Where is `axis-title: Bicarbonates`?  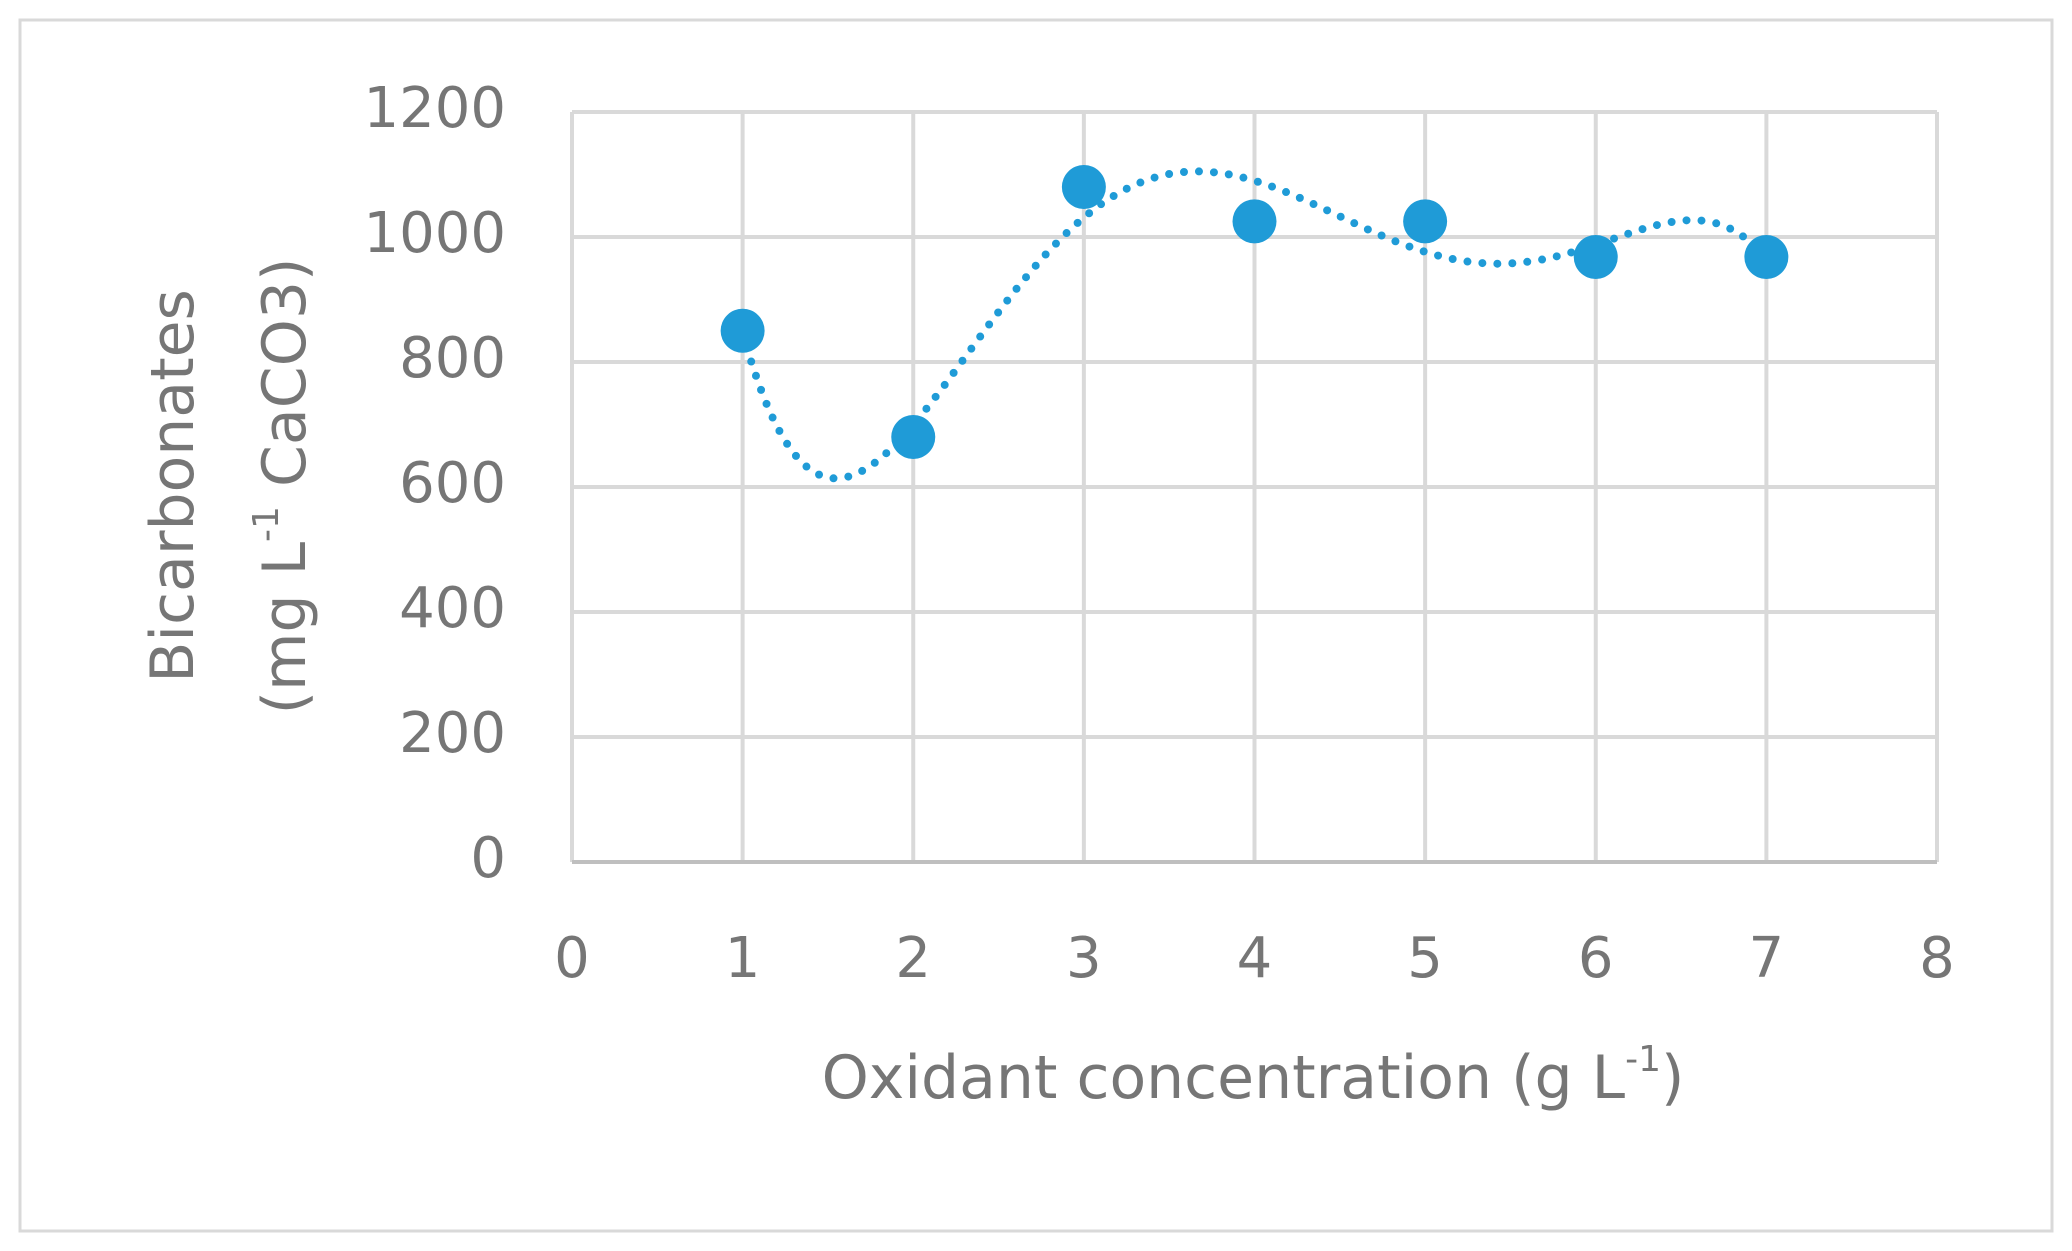 axis-title: Bicarbonates is located at coordinates (173, 486).